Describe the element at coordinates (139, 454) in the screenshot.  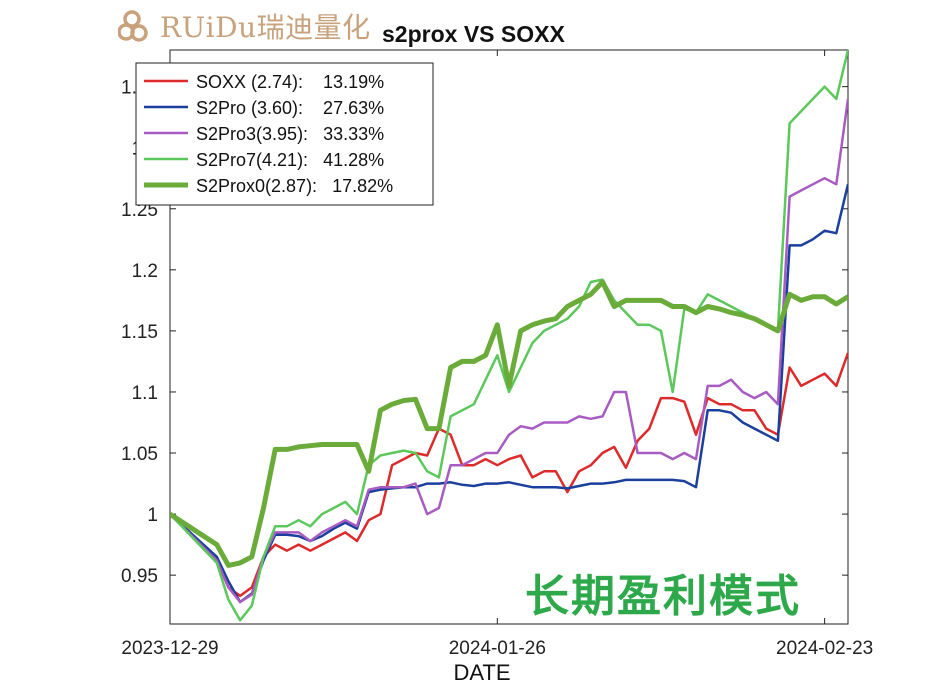
I see `y-tick-label: 1.05` at that location.